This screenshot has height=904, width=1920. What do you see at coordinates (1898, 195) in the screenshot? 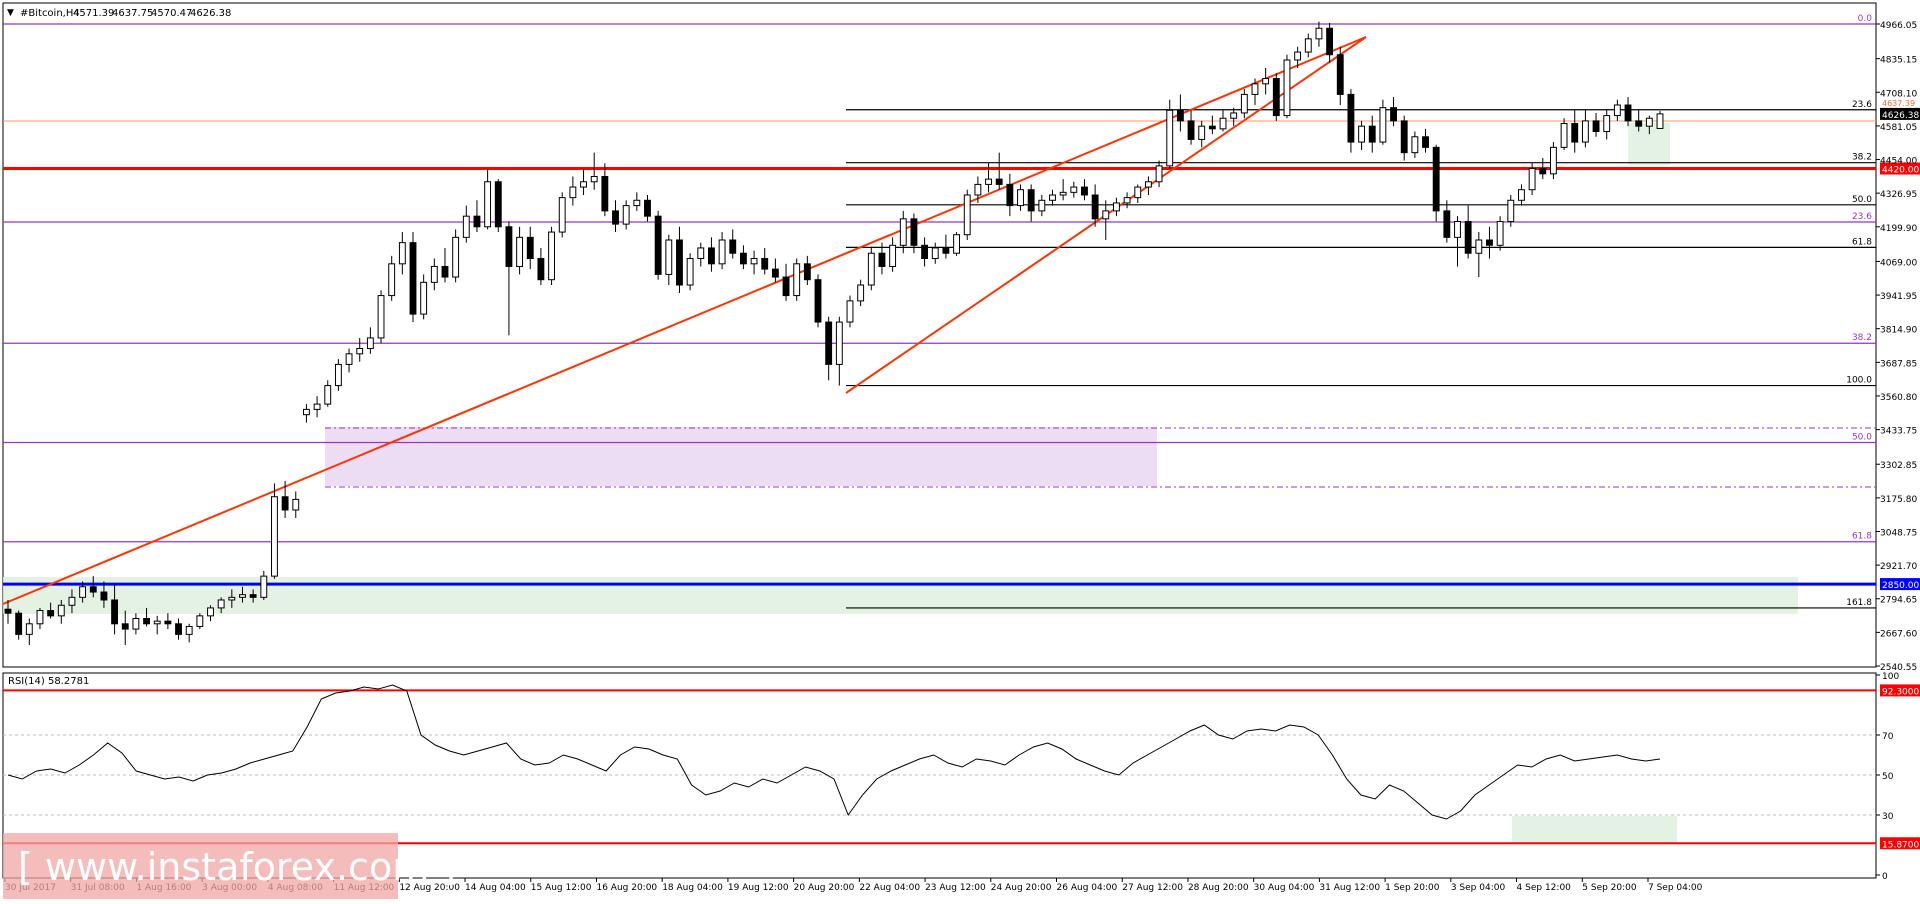
I see `price-tick-label: 4326.95` at bounding box center [1898, 195].